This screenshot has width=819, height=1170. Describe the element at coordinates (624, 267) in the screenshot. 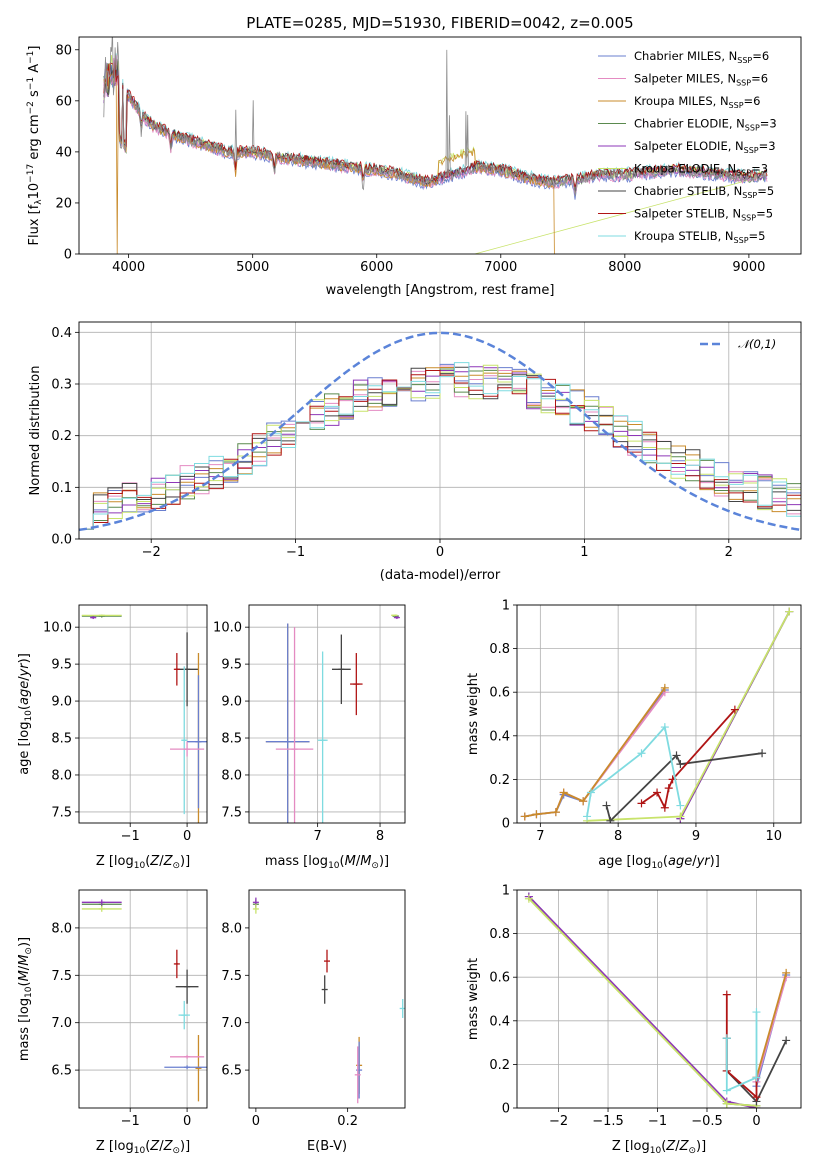

I see `x-tick-label: 8000` at that location.